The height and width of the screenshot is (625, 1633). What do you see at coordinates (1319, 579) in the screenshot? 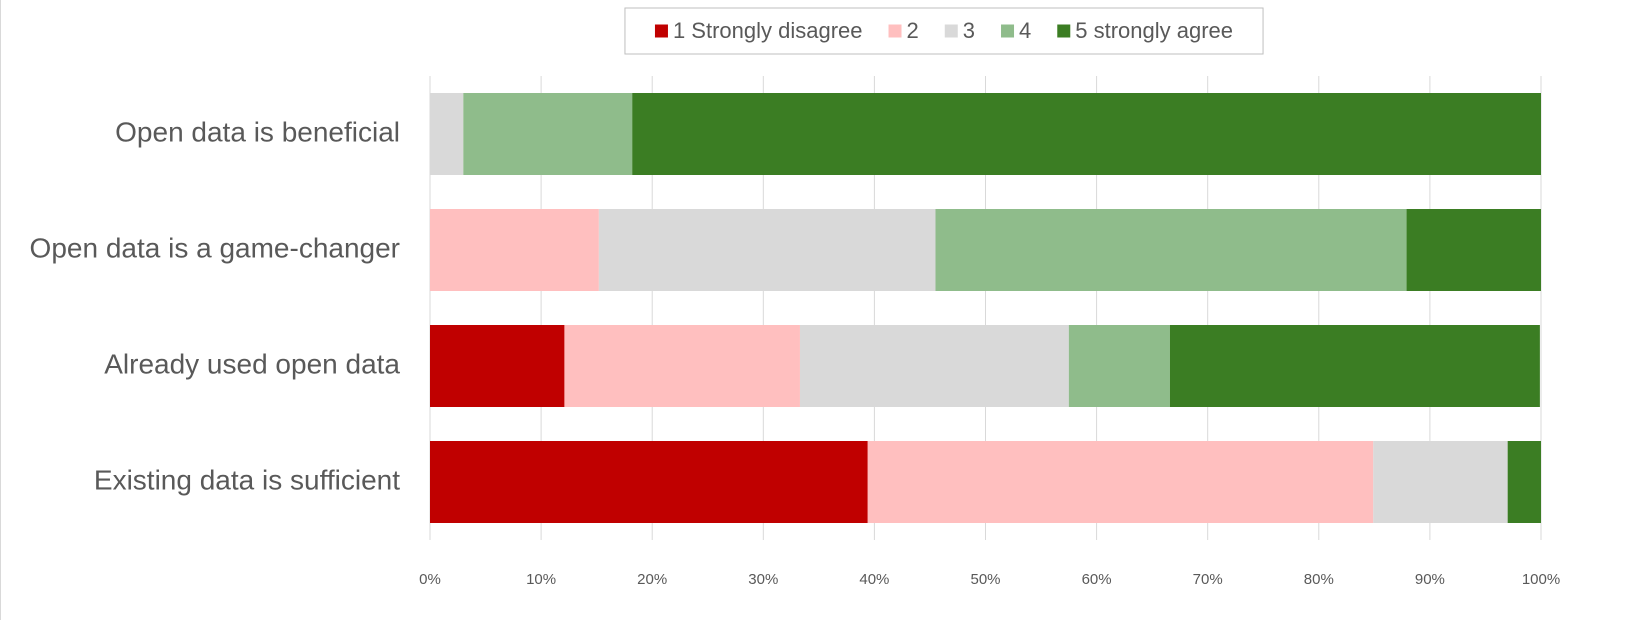
I see `x-tick-label: 80%` at bounding box center [1319, 579].